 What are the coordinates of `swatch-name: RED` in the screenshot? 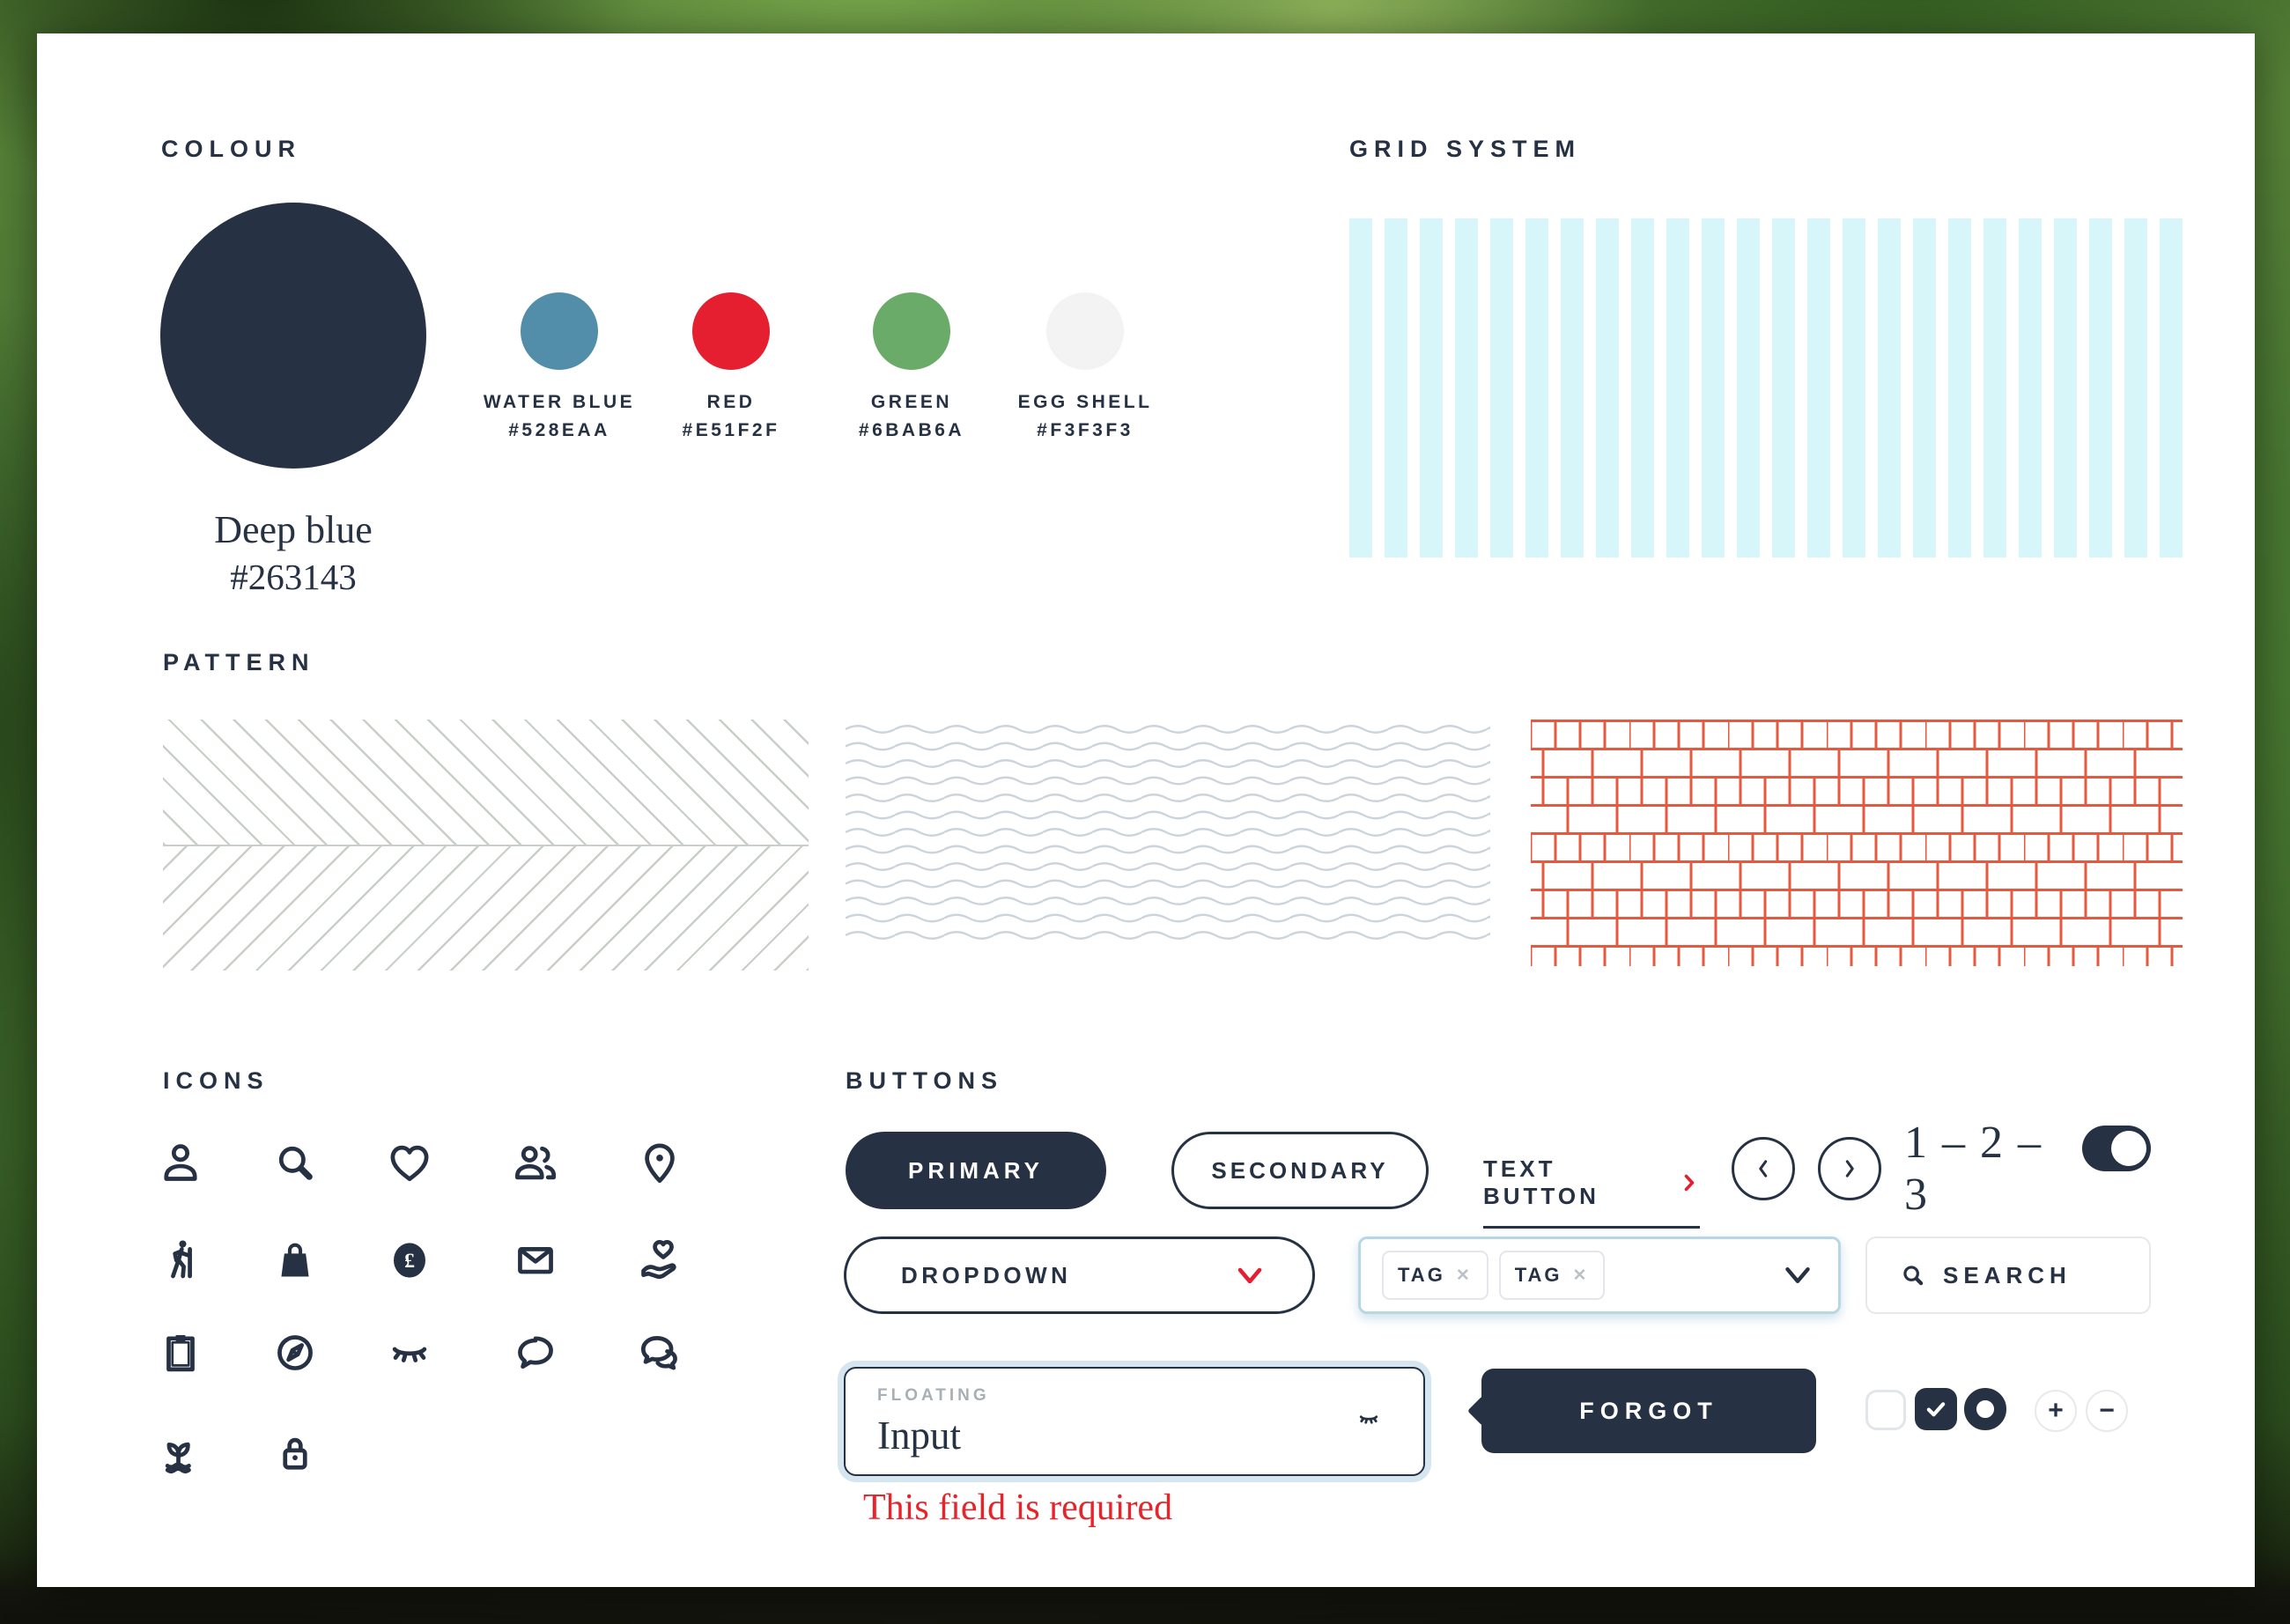 It's located at (731, 402).